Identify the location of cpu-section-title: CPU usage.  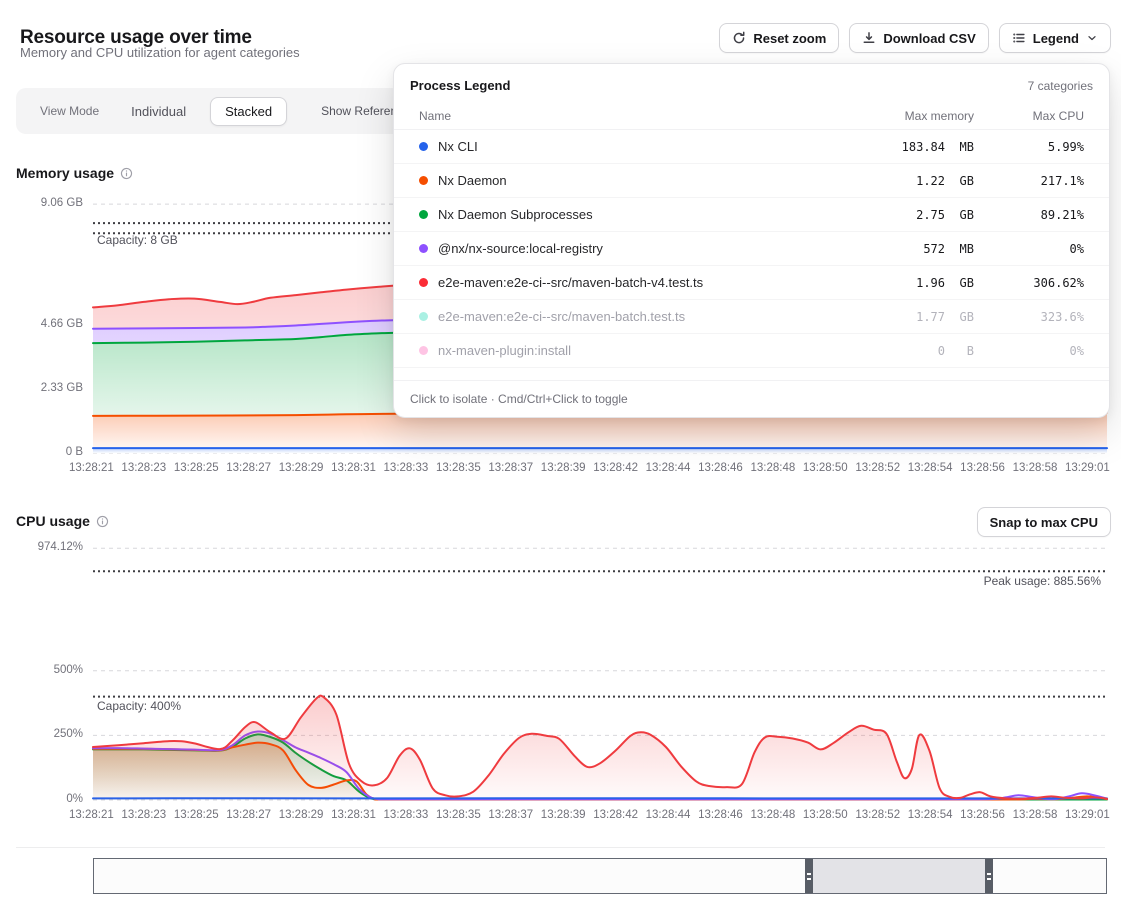
(62, 521).